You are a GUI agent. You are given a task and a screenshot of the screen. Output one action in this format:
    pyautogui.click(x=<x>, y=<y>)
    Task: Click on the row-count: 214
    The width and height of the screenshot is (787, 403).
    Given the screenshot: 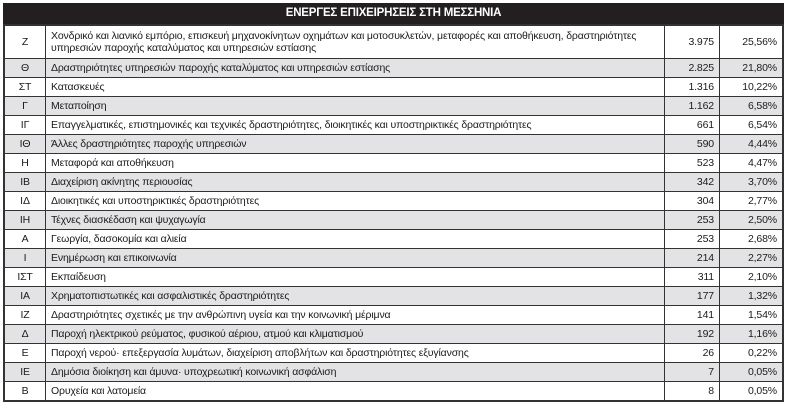 What is the action you would take?
    pyautogui.click(x=692, y=258)
    